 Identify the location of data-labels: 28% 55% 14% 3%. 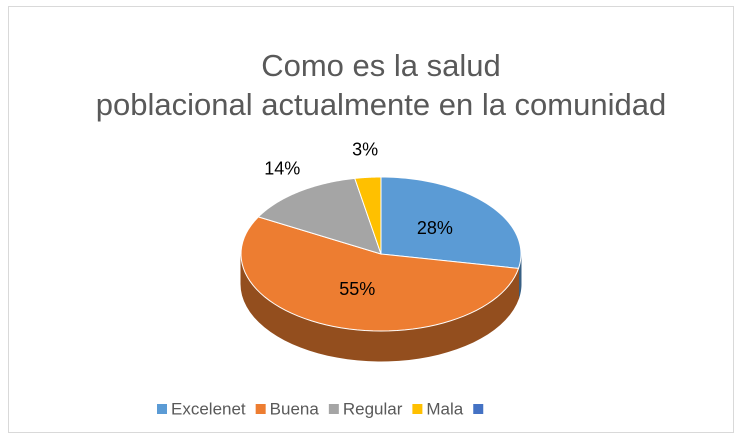
(358, 219).